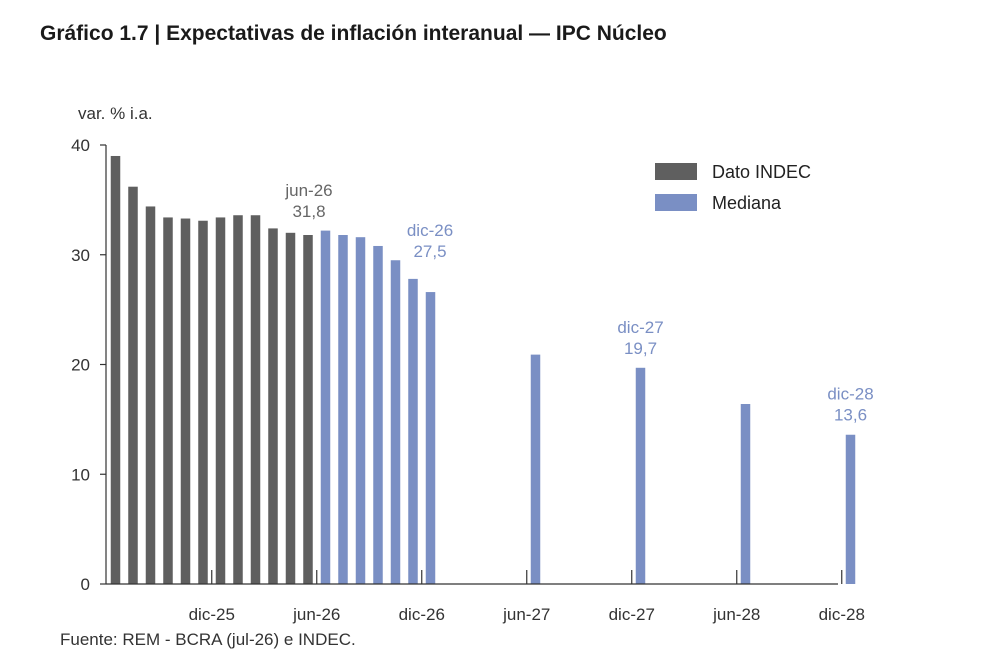 The height and width of the screenshot is (657, 1000). I want to click on x-tick-label: jun-27, so click(526, 614).